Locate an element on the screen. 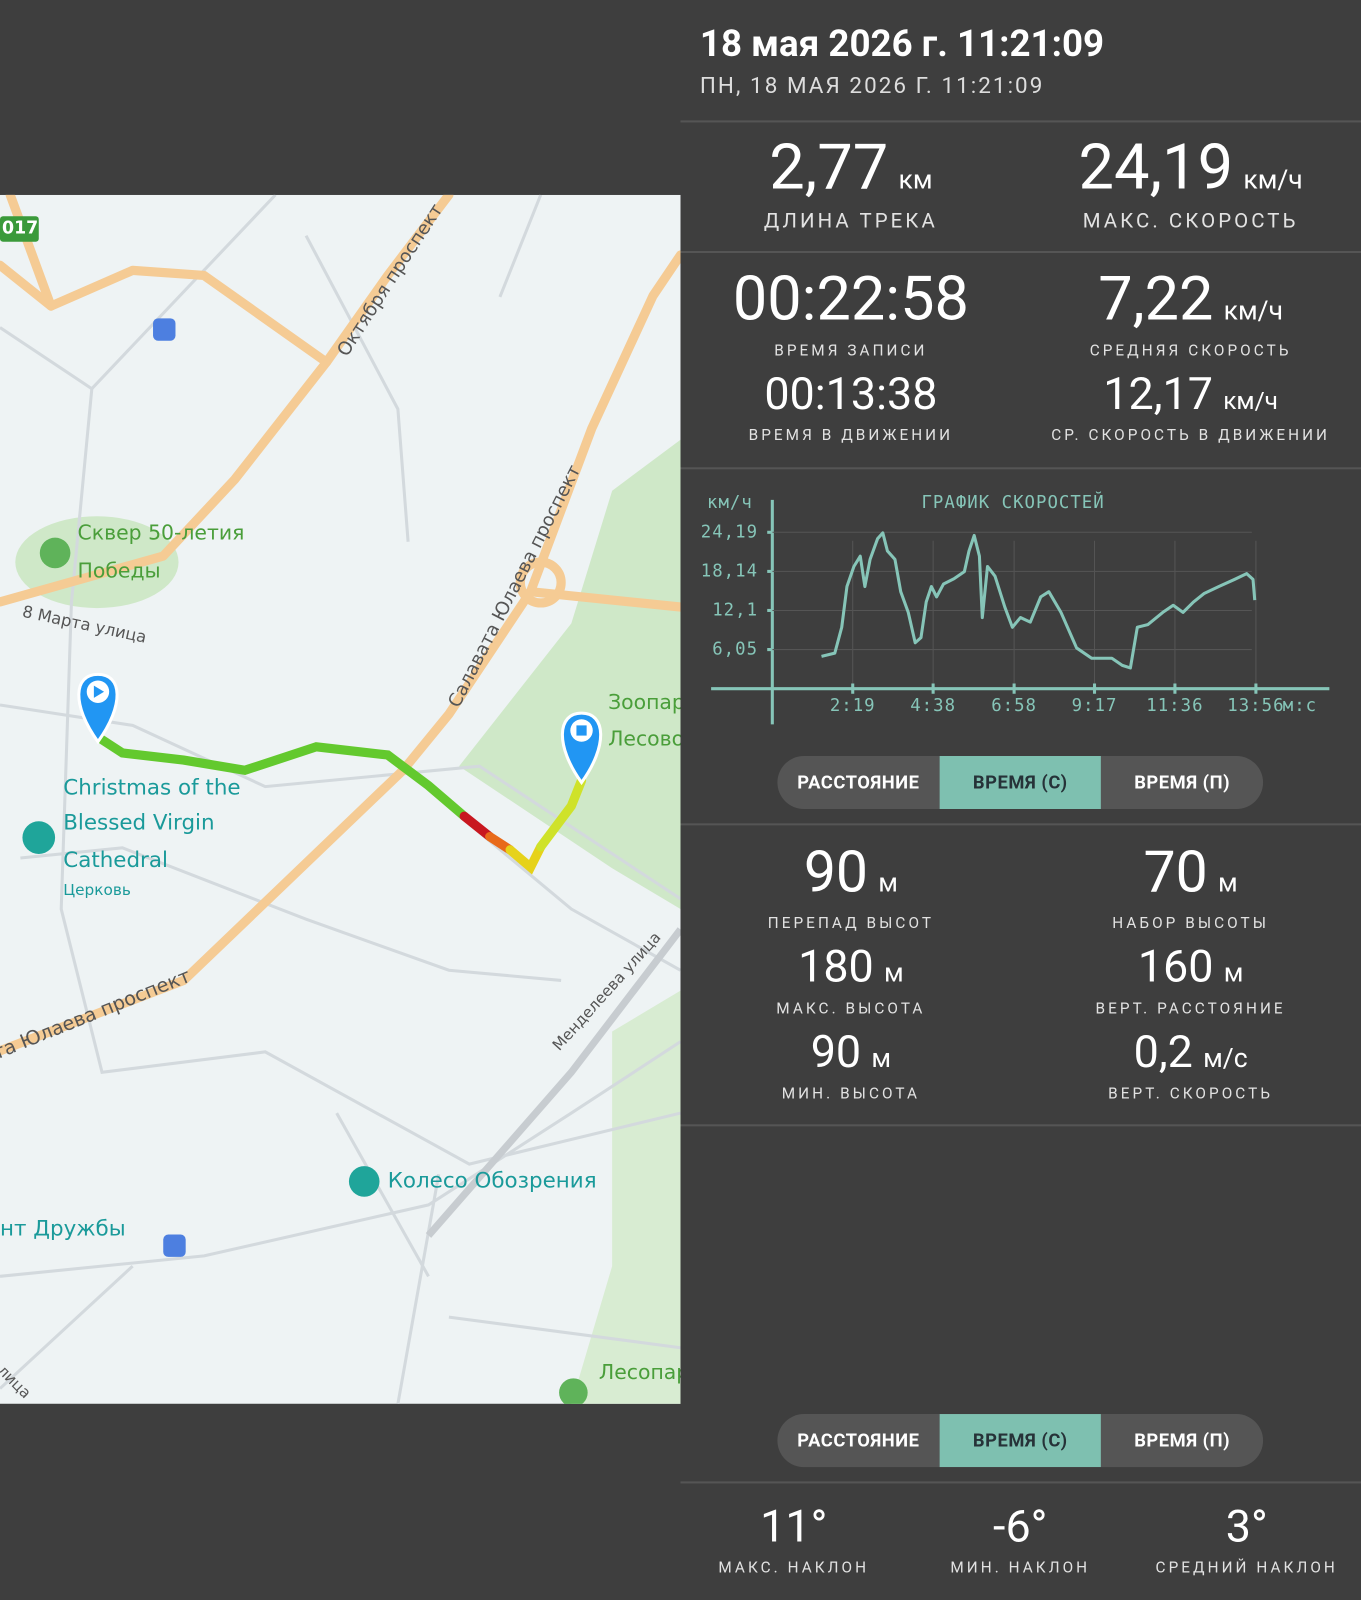 This screenshot has height=1600, width=1361. stat-label: СР. СКОРОСТЬ В ДВИЖЕНИИ is located at coordinates (1191, 435).